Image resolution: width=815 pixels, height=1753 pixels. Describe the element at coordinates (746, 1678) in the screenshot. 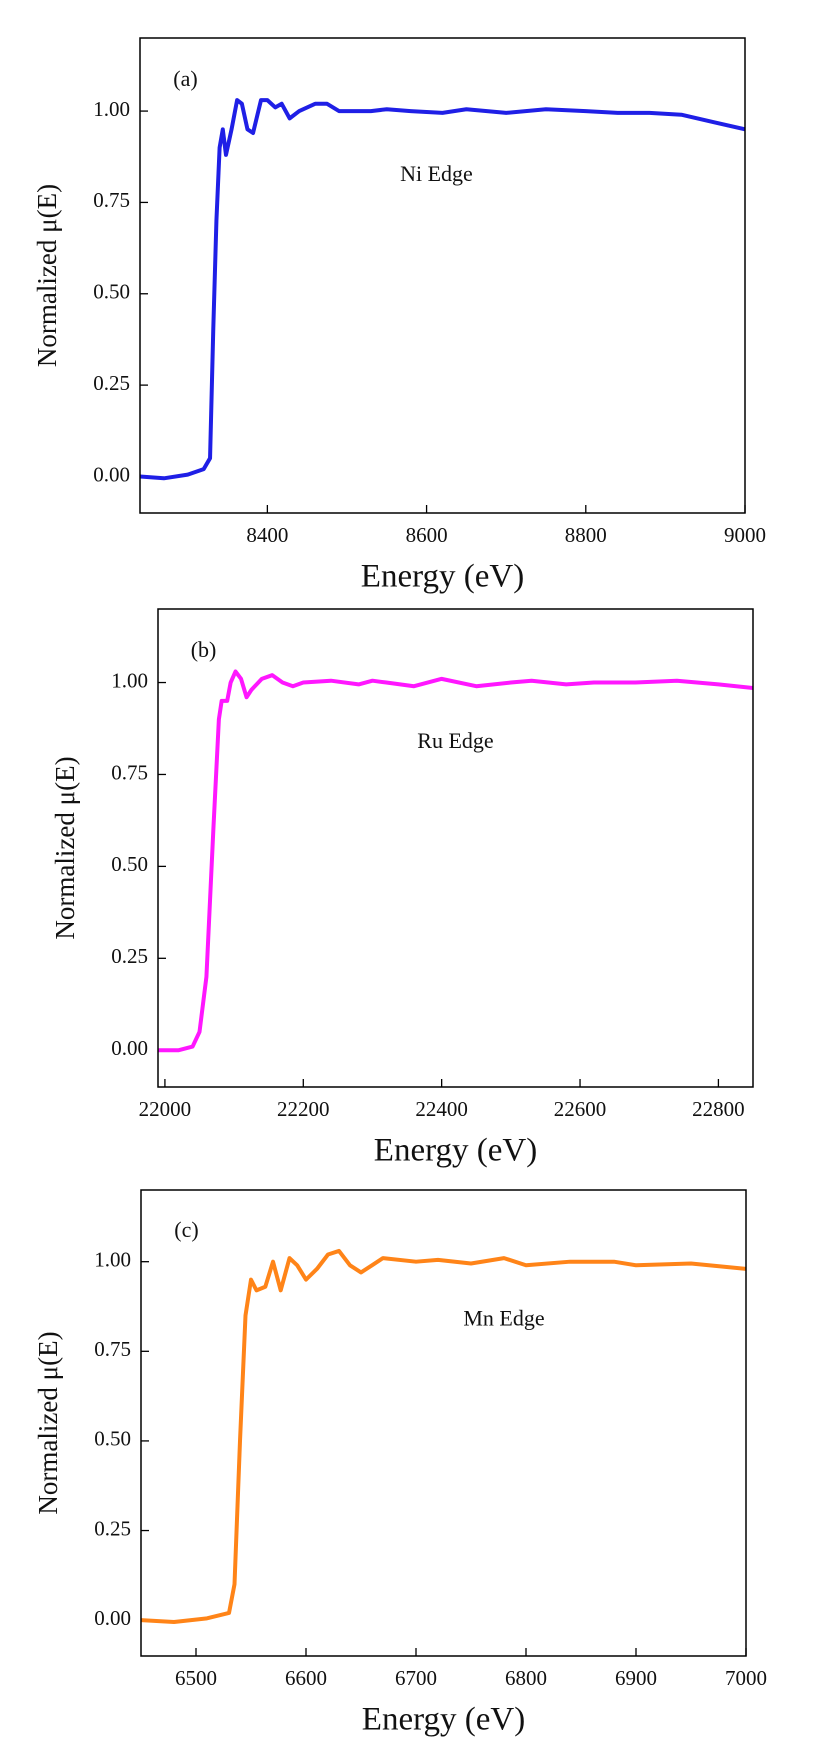

I see `x-tick-label: 7000` at that location.